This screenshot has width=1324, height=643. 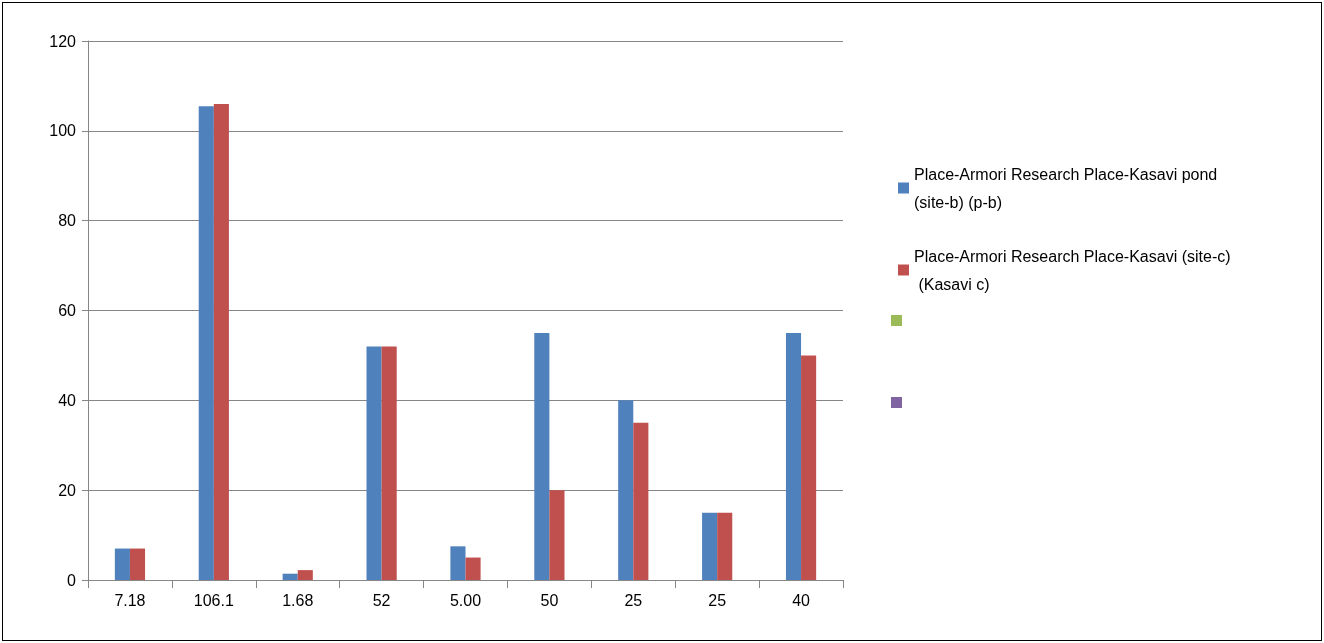 I want to click on x-tick-label: 106.1, so click(x=213, y=600).